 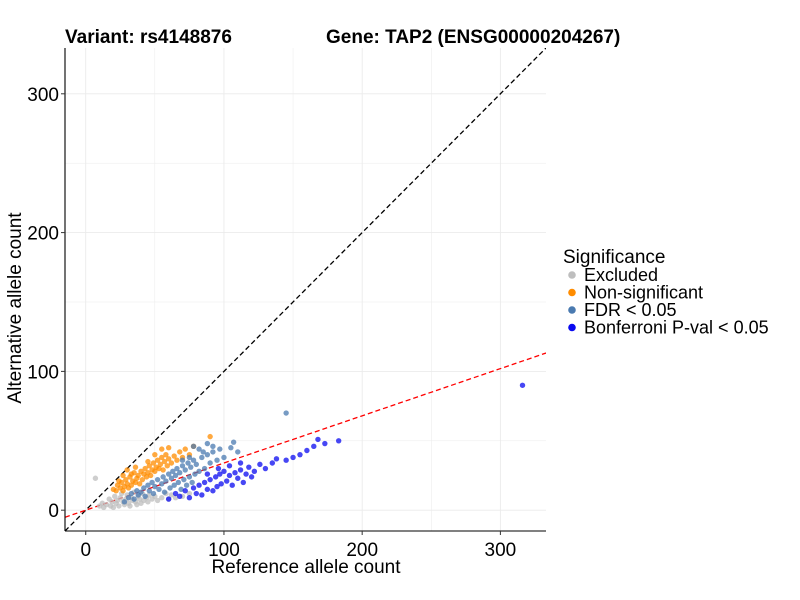 What do you see at coordinates (621, 275) in the screenshot?
I see `legend-label-0: Excluded` at bounding box center [621, 275].